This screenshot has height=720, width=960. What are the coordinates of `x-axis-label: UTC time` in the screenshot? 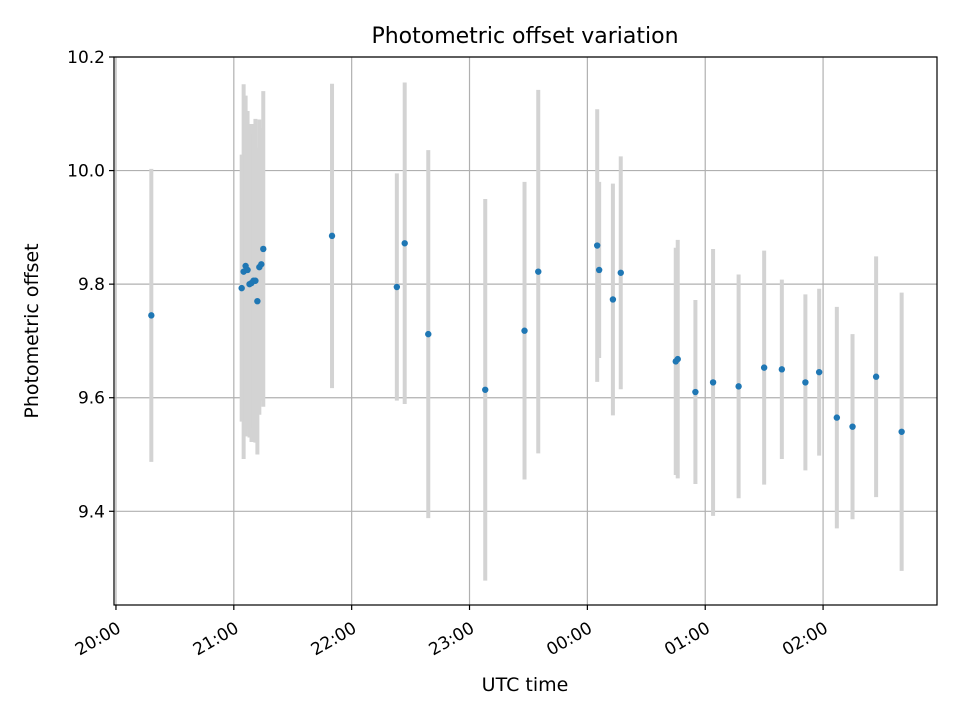 It's located at (525, 685).